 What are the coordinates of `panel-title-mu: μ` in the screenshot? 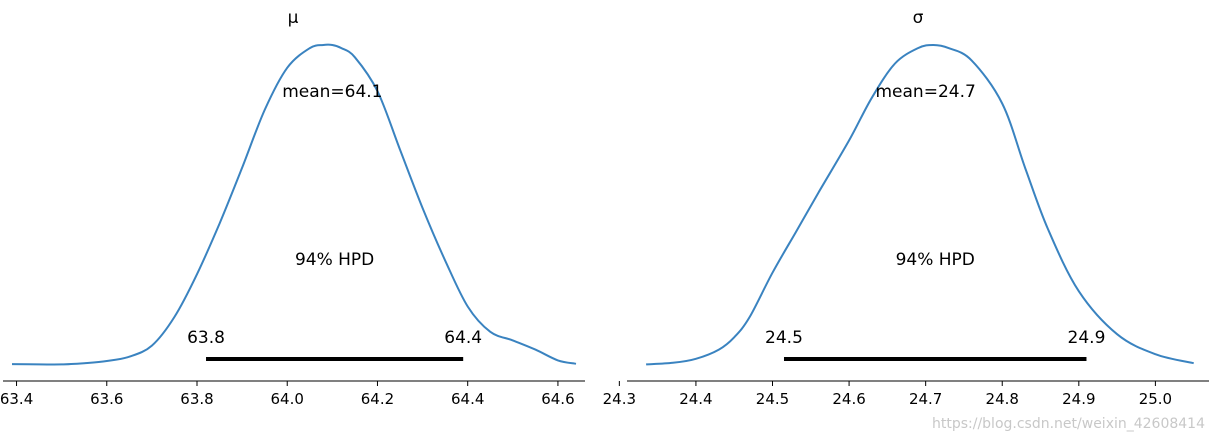 It's located at (293, 18).